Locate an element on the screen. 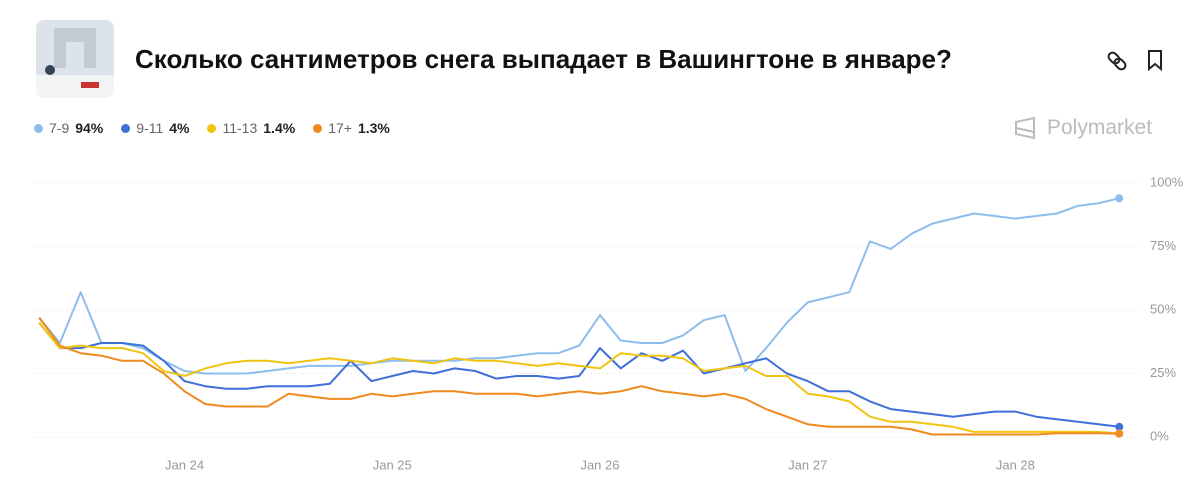 This screenshot has width=1200, height=487. thumbnail is located at coordinates (75, 59).